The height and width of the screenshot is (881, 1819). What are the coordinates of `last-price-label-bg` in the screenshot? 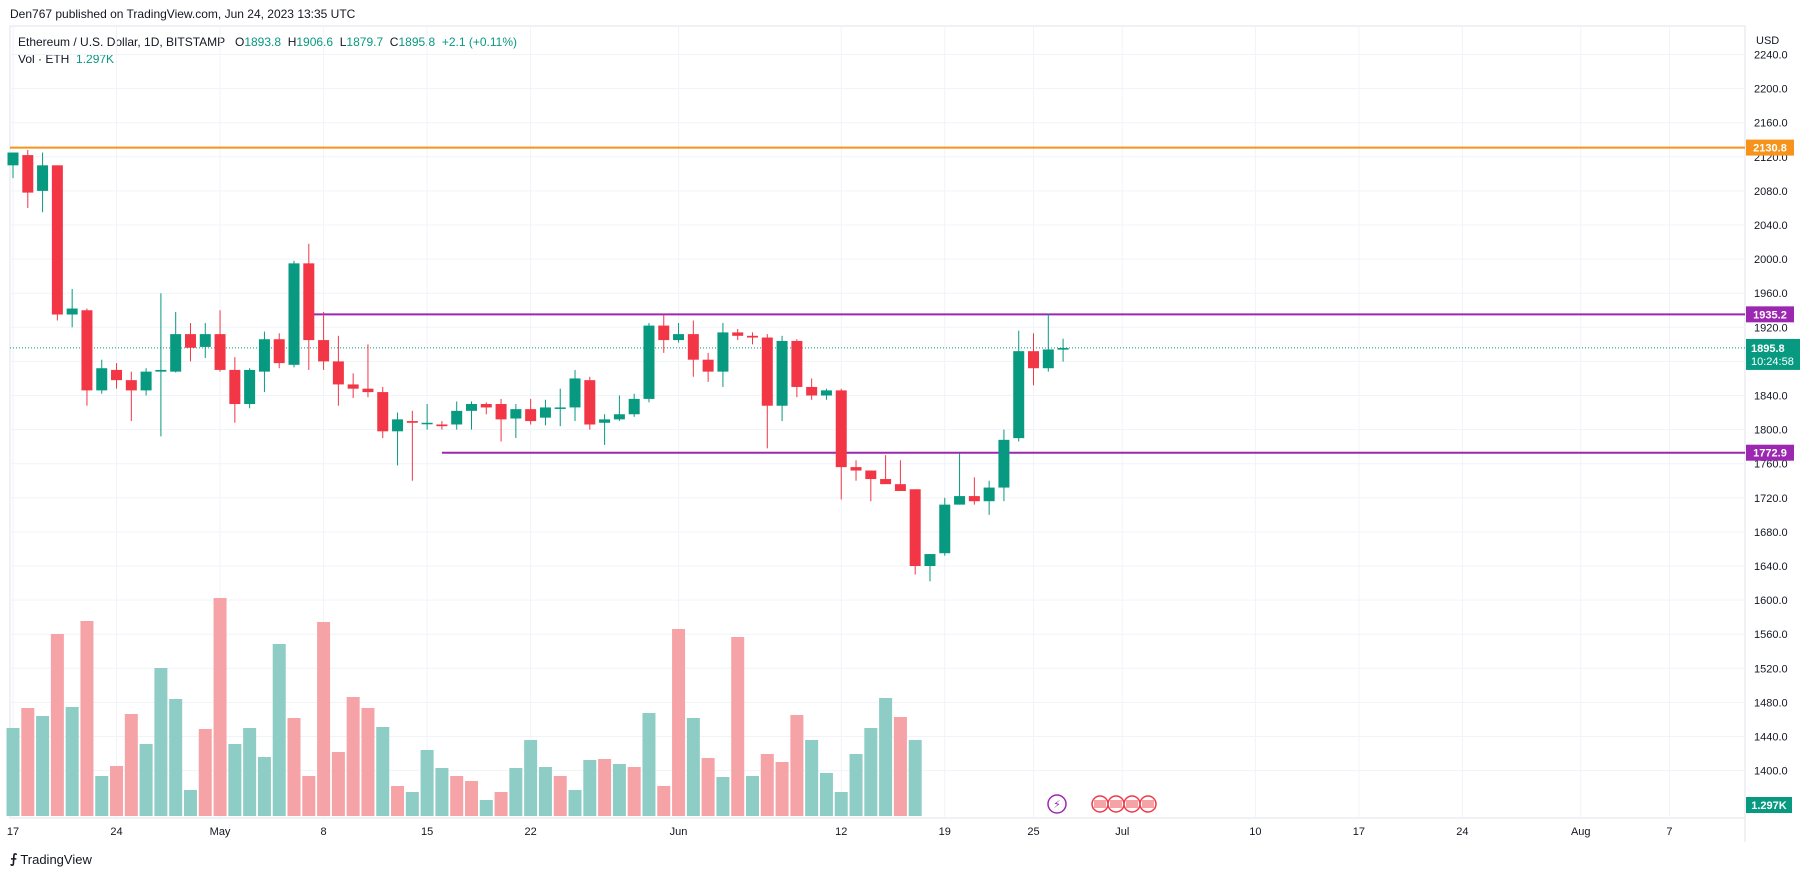 It's located at (1773, 354).